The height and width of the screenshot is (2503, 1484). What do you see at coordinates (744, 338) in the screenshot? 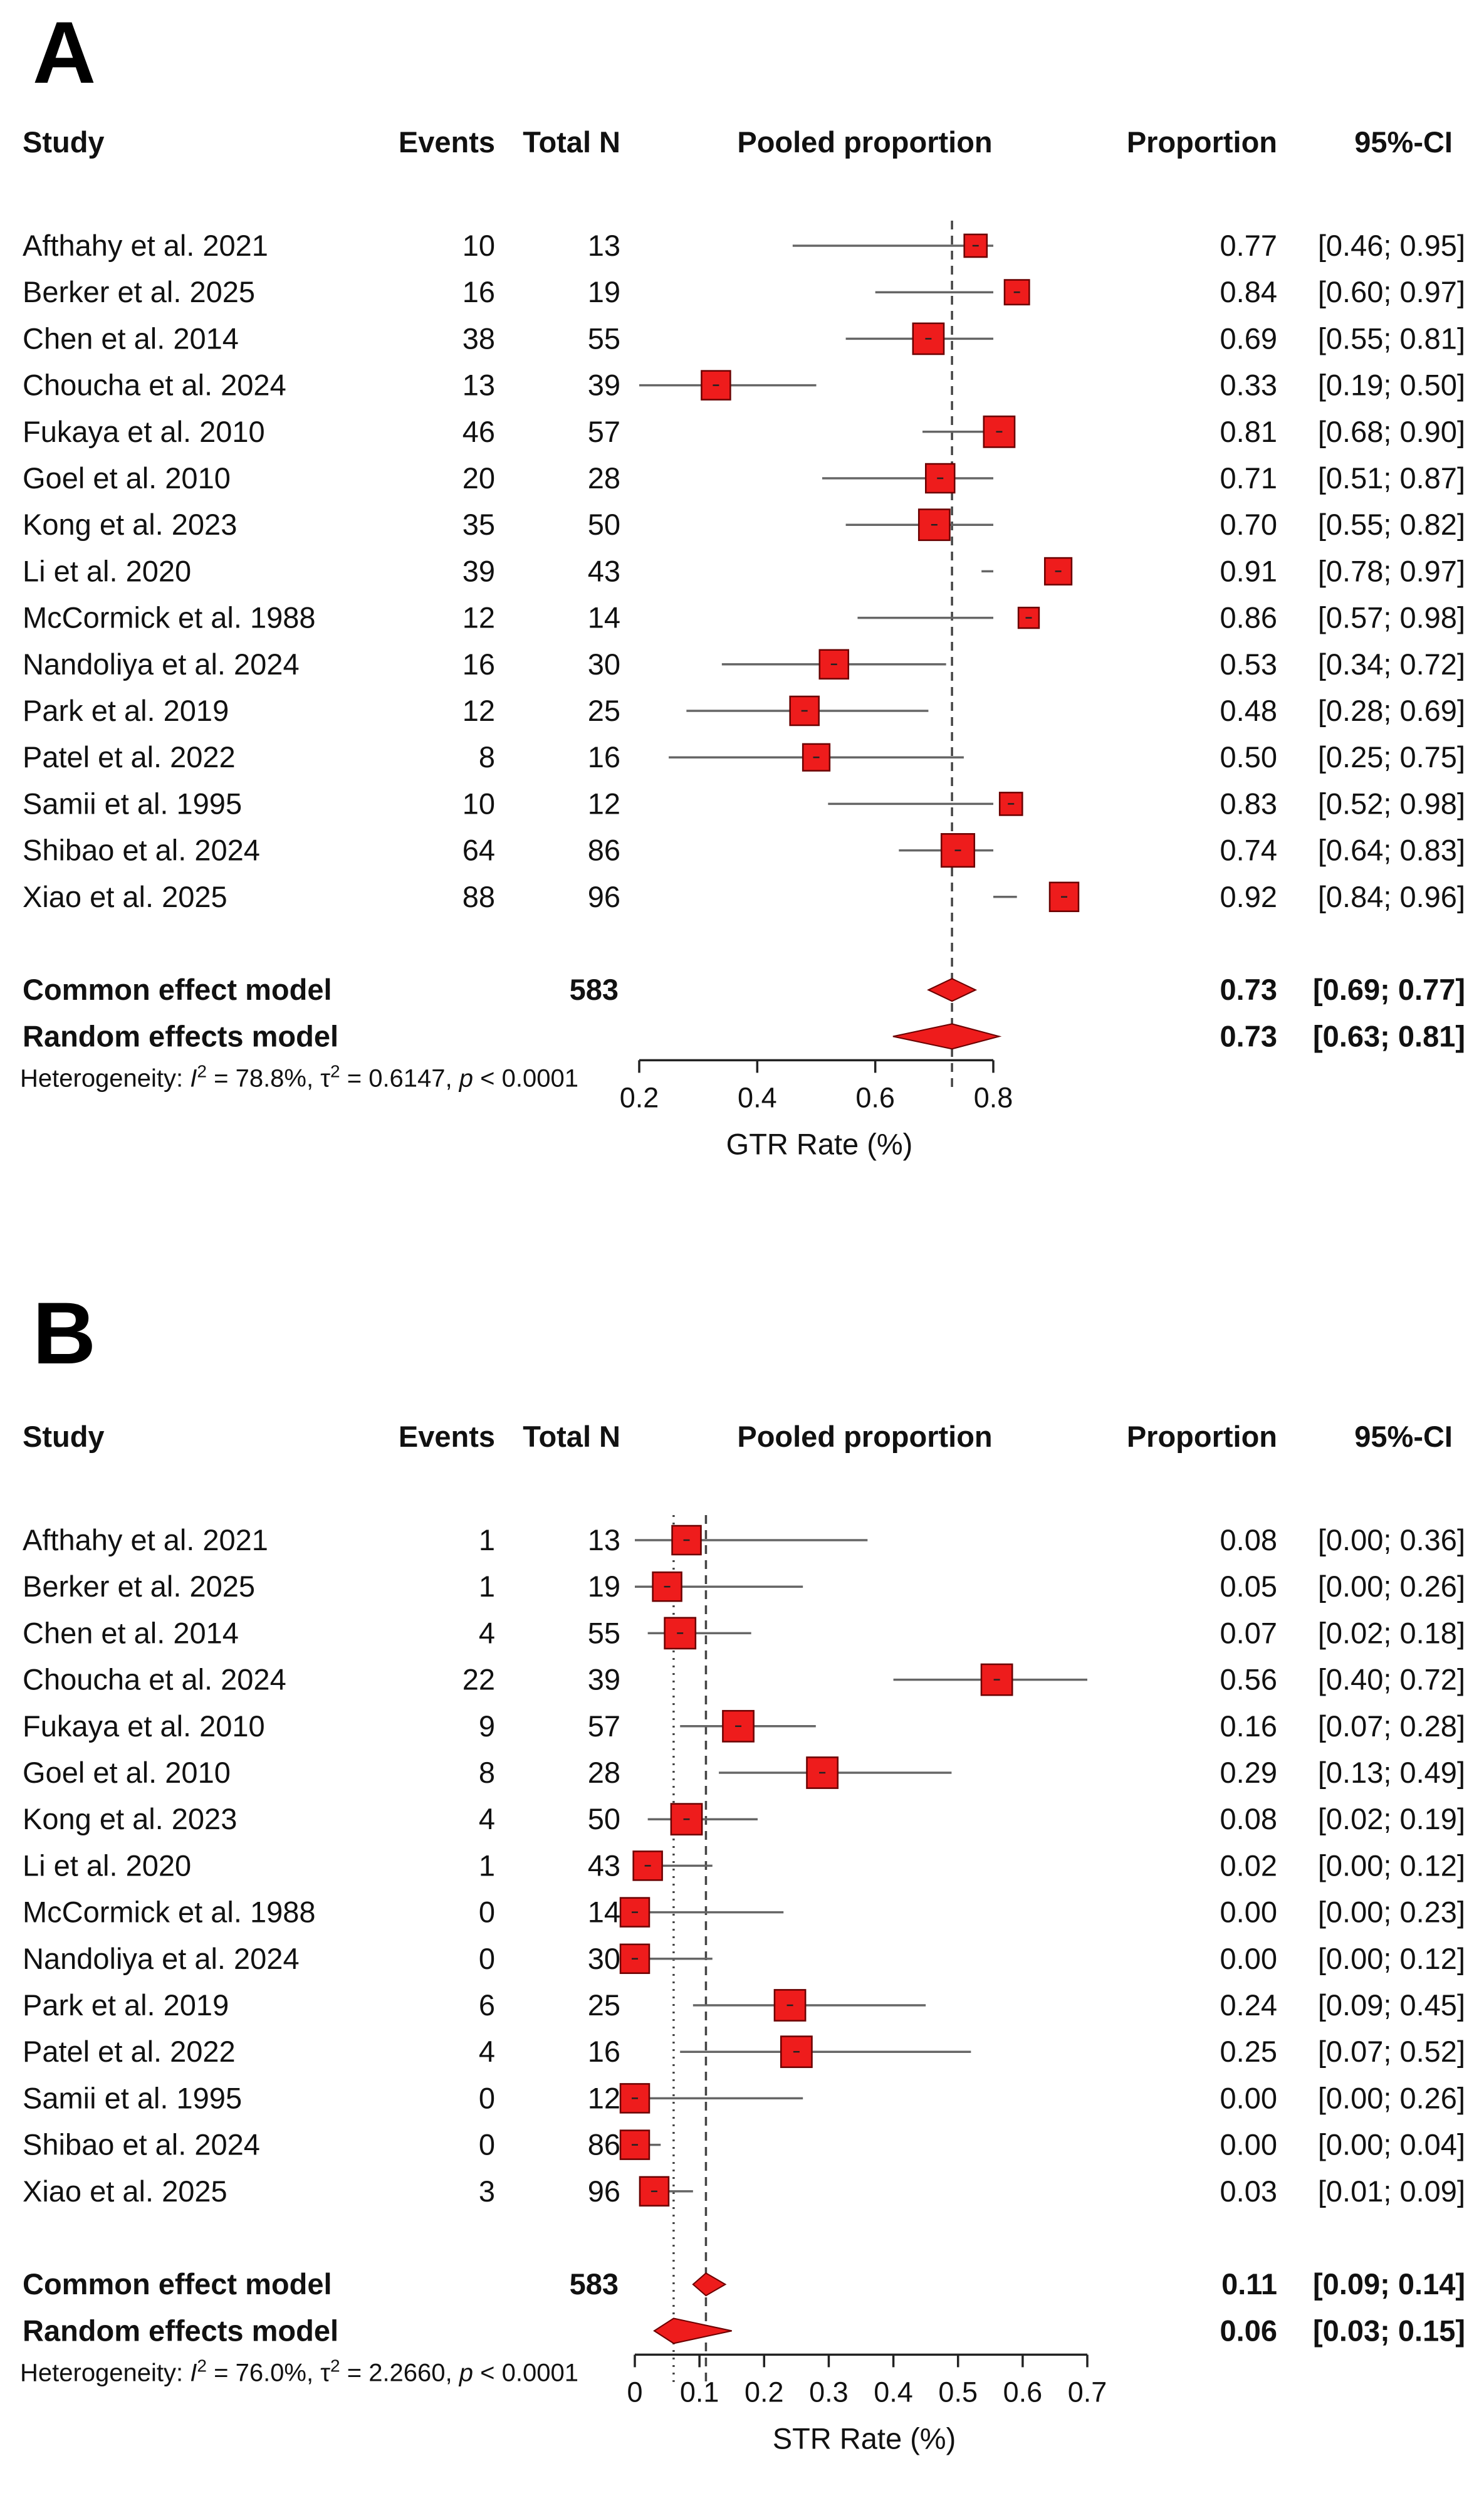
I see `study-row: Chen et al. 2014 38 55 0.69 [0.55; 0.81]` at bounding box center [744, 338].